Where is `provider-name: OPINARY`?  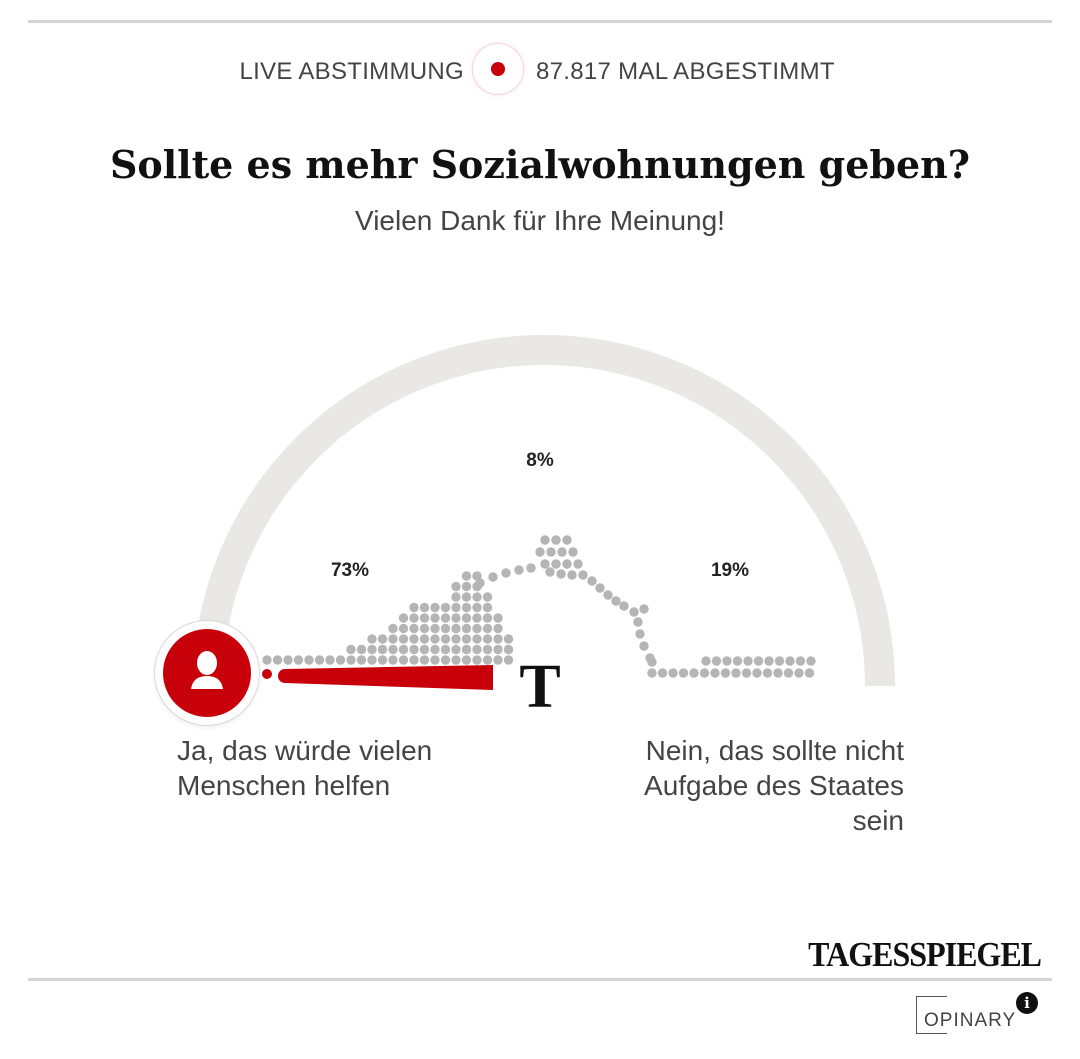 provider-name: OPINARY is located at coordinates (970, 1020).